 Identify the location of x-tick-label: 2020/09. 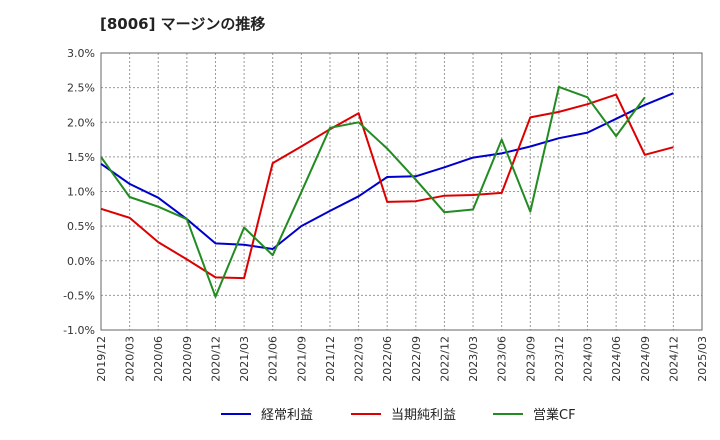
(187, 359).